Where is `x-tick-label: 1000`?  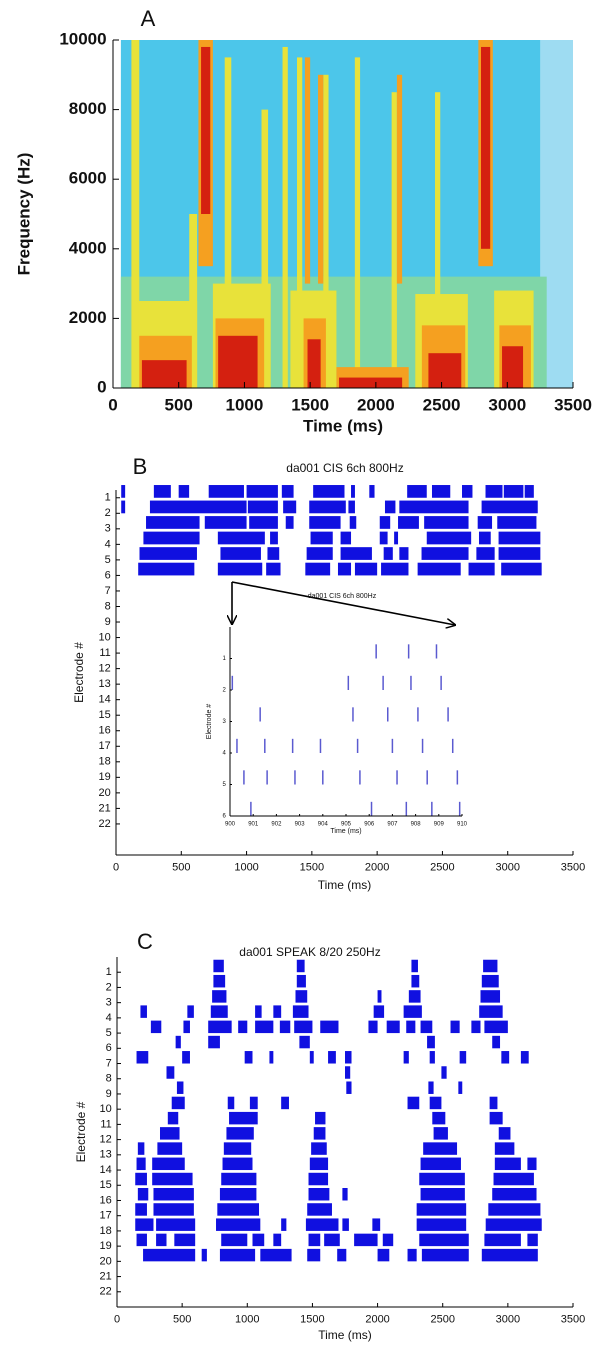 x-tick-label: 1000 is located at coordinates (247, 1319).